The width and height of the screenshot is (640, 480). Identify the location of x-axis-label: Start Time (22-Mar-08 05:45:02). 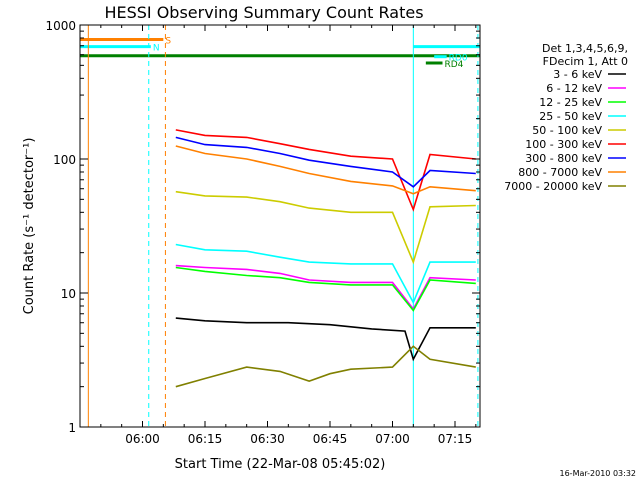
(280, 464).